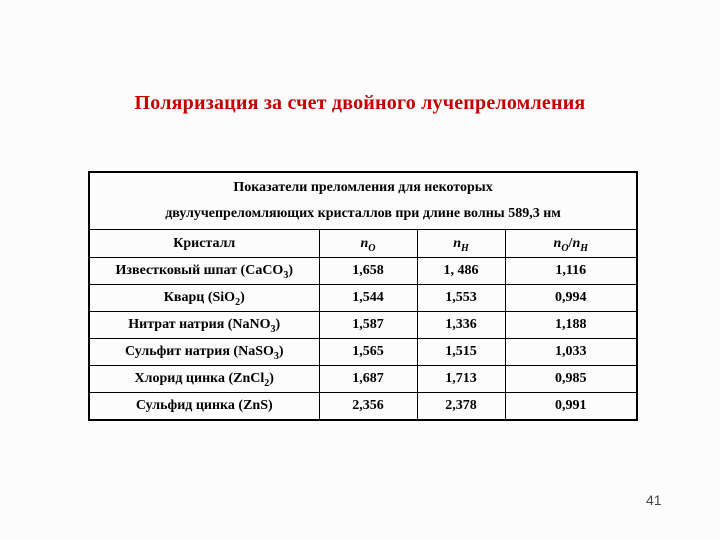  What do you see at coordinates (461, 352) in the screenshot?
I see `n-extraordinary-value: 1,515` at bounding box center [461, 352].